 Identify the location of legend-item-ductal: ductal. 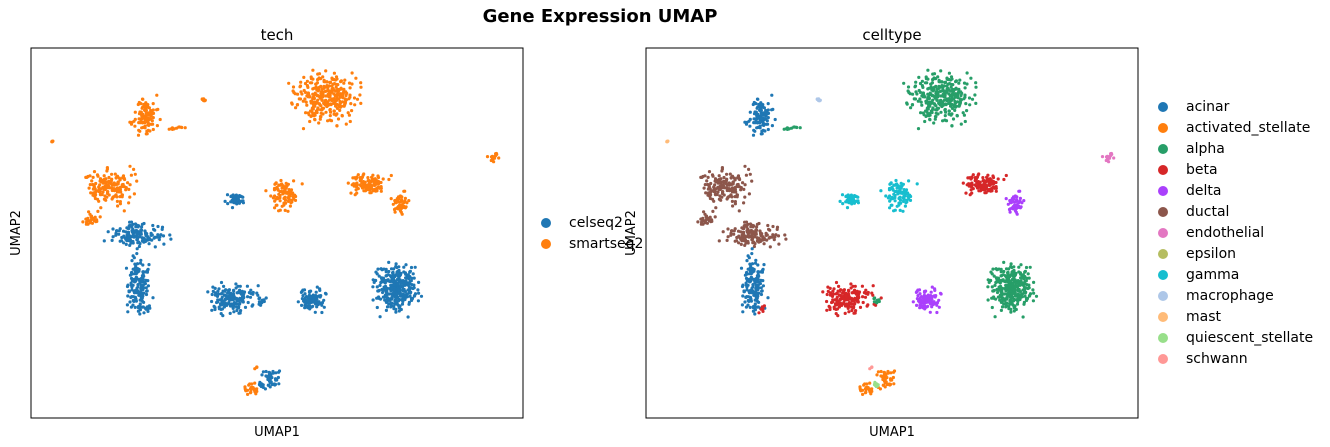
(1235, 211).